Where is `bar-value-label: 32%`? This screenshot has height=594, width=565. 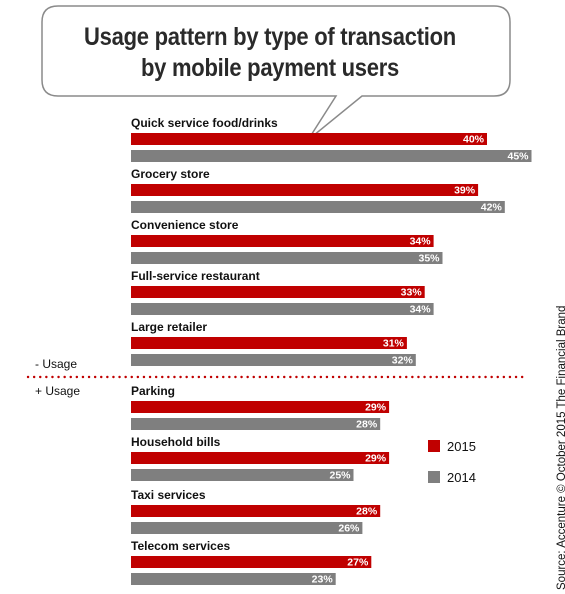
bar-value-label: 32% is located at coordinates (403, 361).